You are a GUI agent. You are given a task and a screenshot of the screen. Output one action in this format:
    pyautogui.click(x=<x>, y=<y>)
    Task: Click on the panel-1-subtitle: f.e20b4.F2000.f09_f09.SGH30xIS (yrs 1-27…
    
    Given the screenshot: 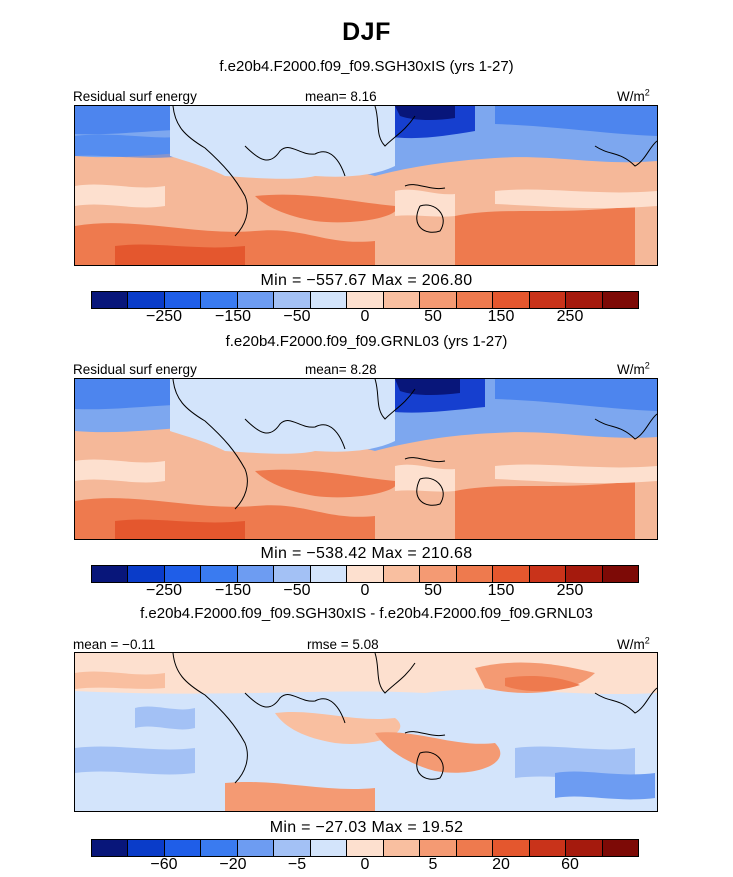 What is the action you would take?
    pyautogui.click(x=366, y=66)
    